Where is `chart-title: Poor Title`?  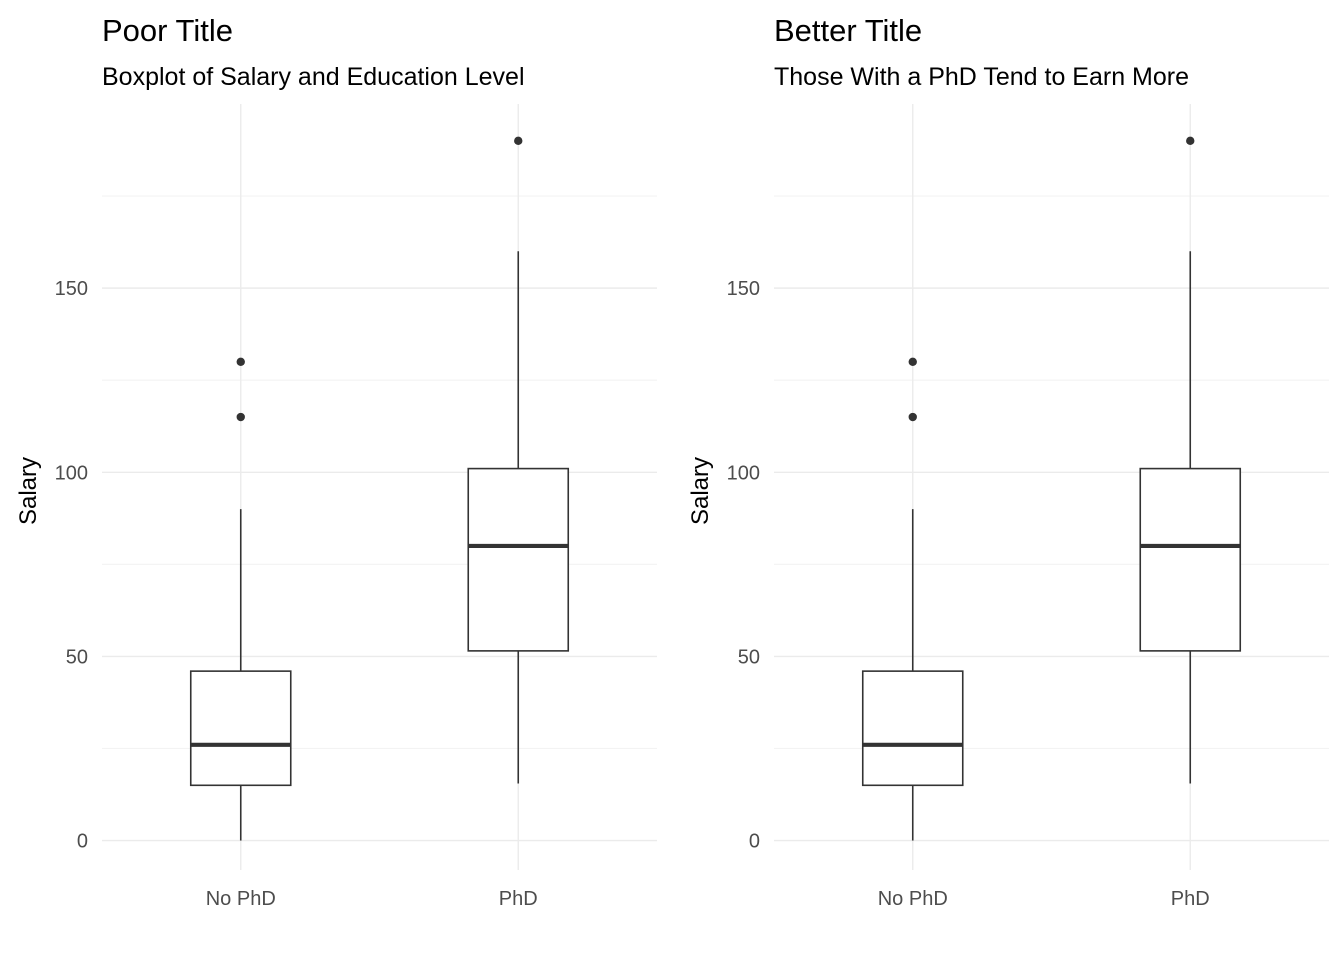
chart-title: Poor Title is located at coordinates (167, 30).